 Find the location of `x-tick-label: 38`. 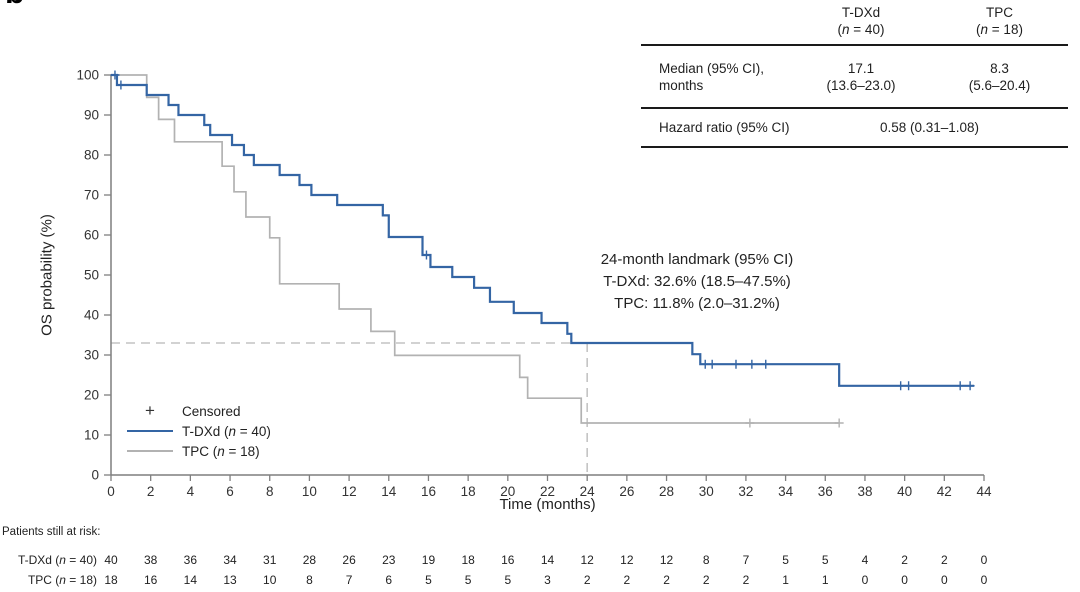

x-tick-label: 38 is located at coordinates (864, 491).